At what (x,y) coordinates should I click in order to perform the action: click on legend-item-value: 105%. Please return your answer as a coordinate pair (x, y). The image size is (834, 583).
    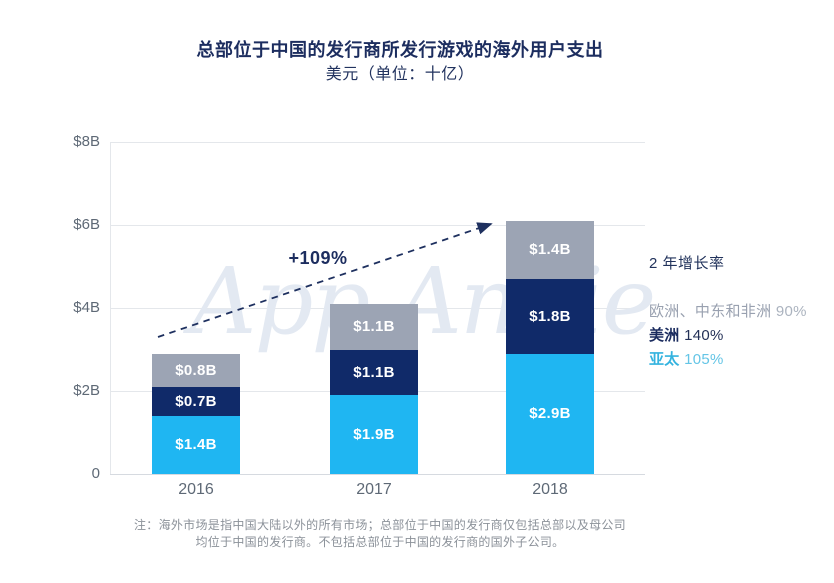
    Looking at the image, I should click on (704, 359).